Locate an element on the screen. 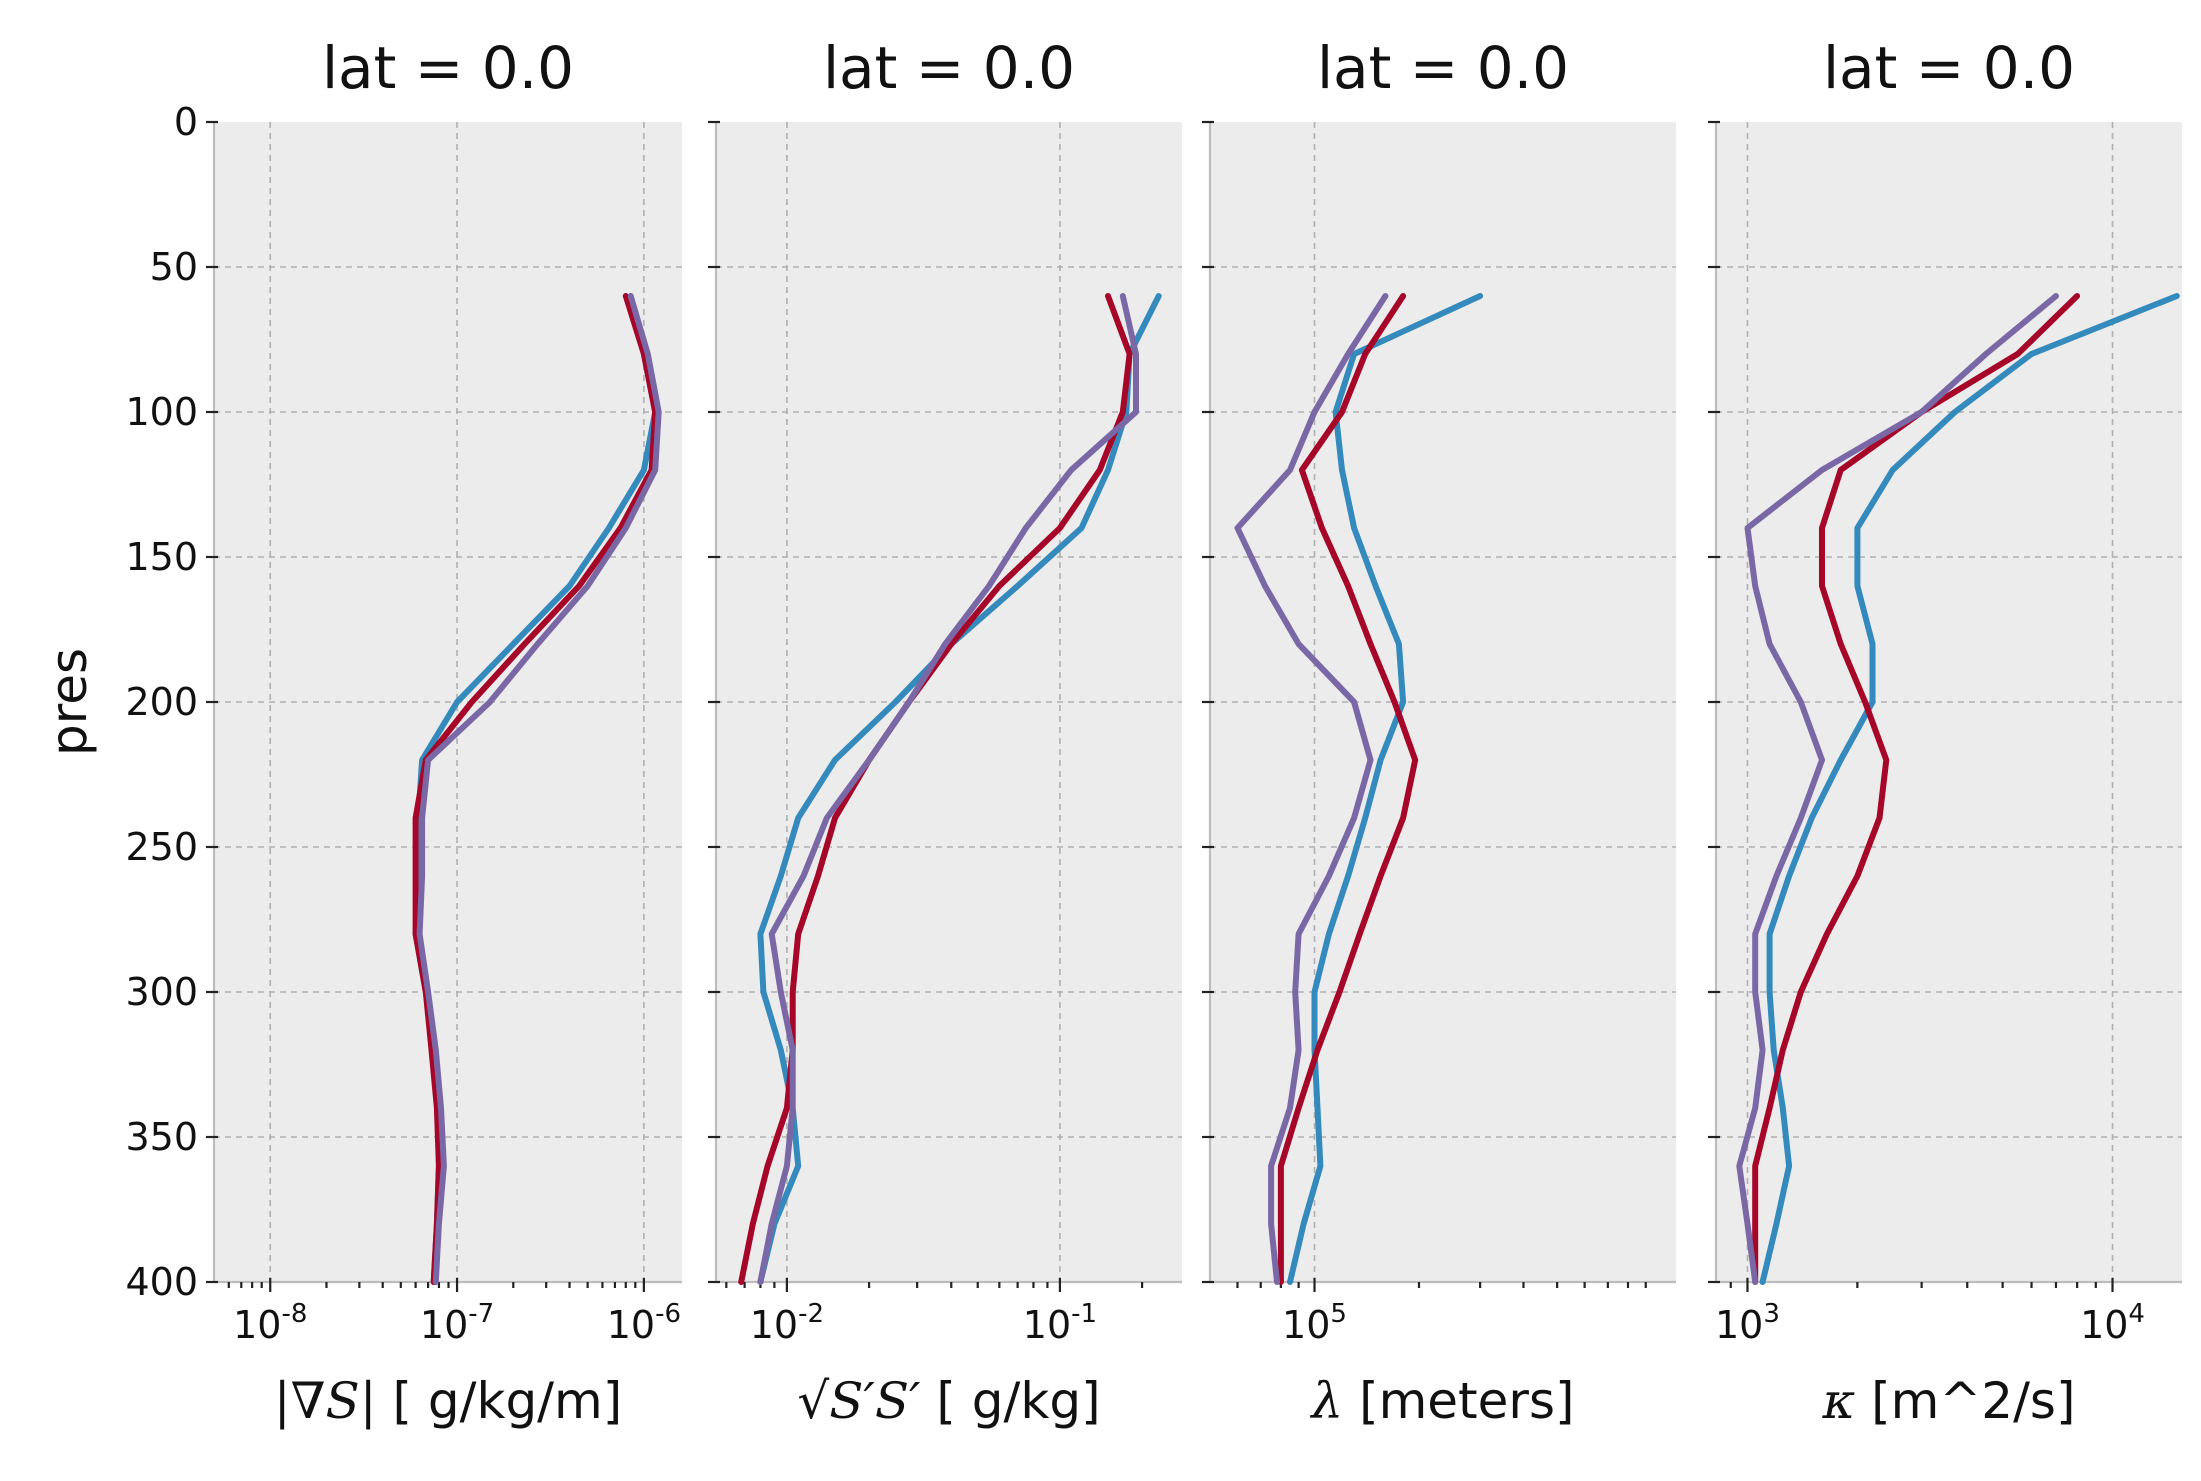  x-tick-label: 10³ is located at coordinates (1747, 1323).